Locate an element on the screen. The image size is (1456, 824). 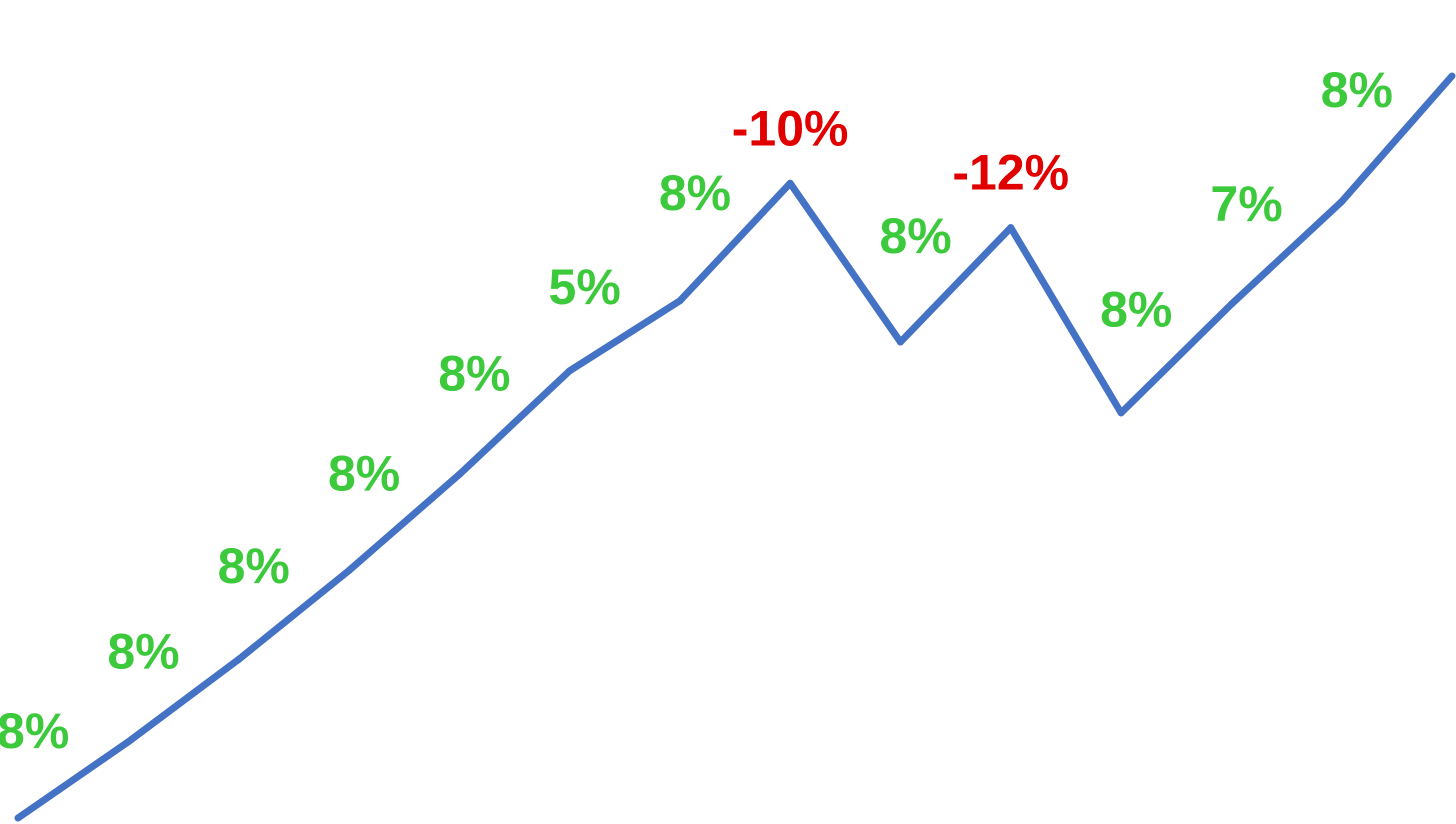
positive-return-label: 7% is located at coordinates (1246, 204).